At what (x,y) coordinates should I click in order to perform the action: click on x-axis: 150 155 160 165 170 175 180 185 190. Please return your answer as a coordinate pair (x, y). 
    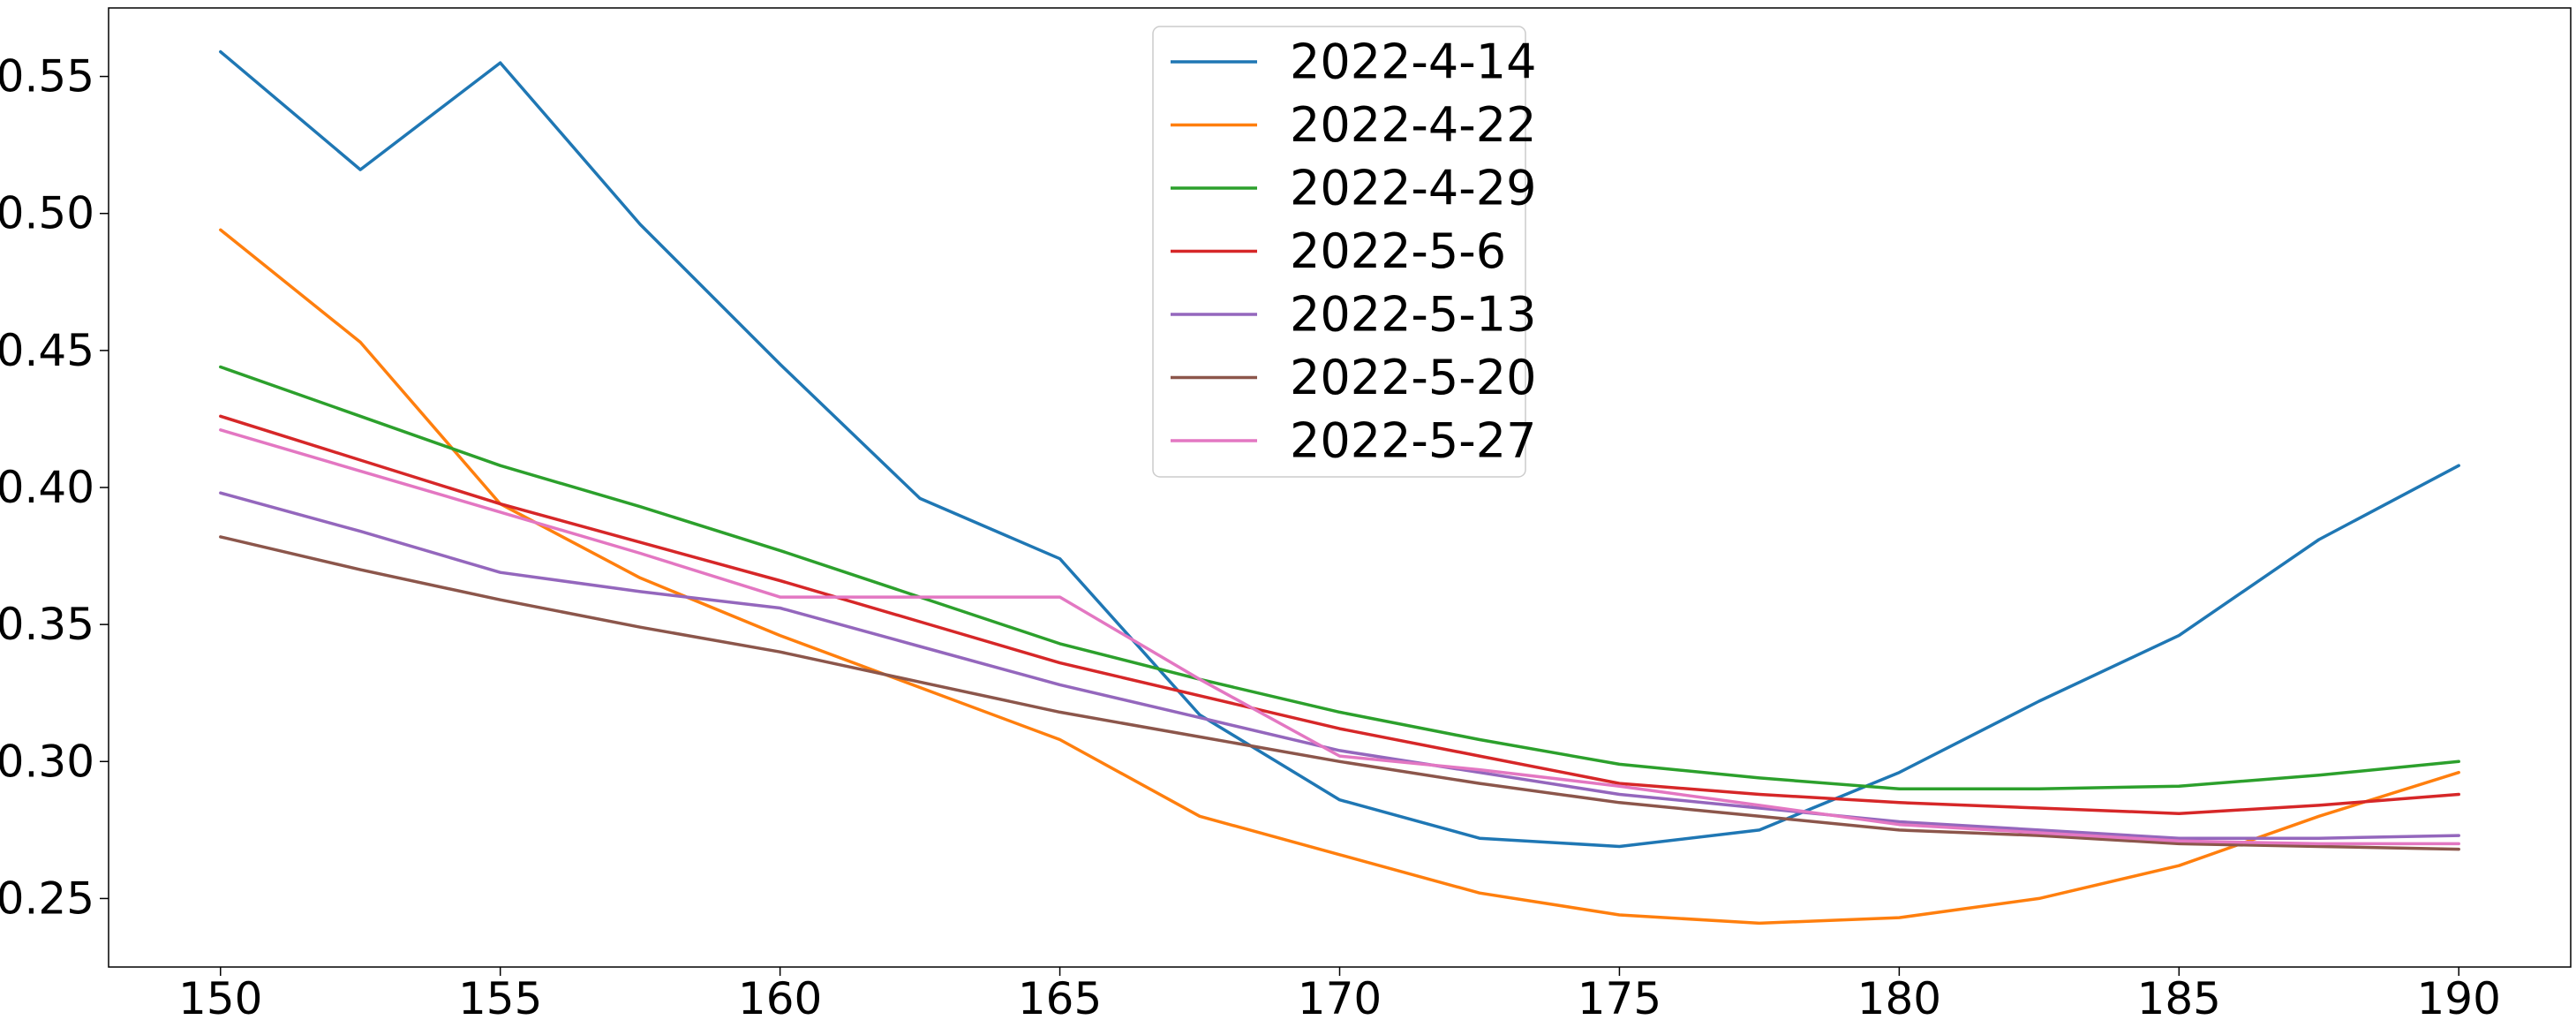
    Looking at the image, I should click on (1340, 993).